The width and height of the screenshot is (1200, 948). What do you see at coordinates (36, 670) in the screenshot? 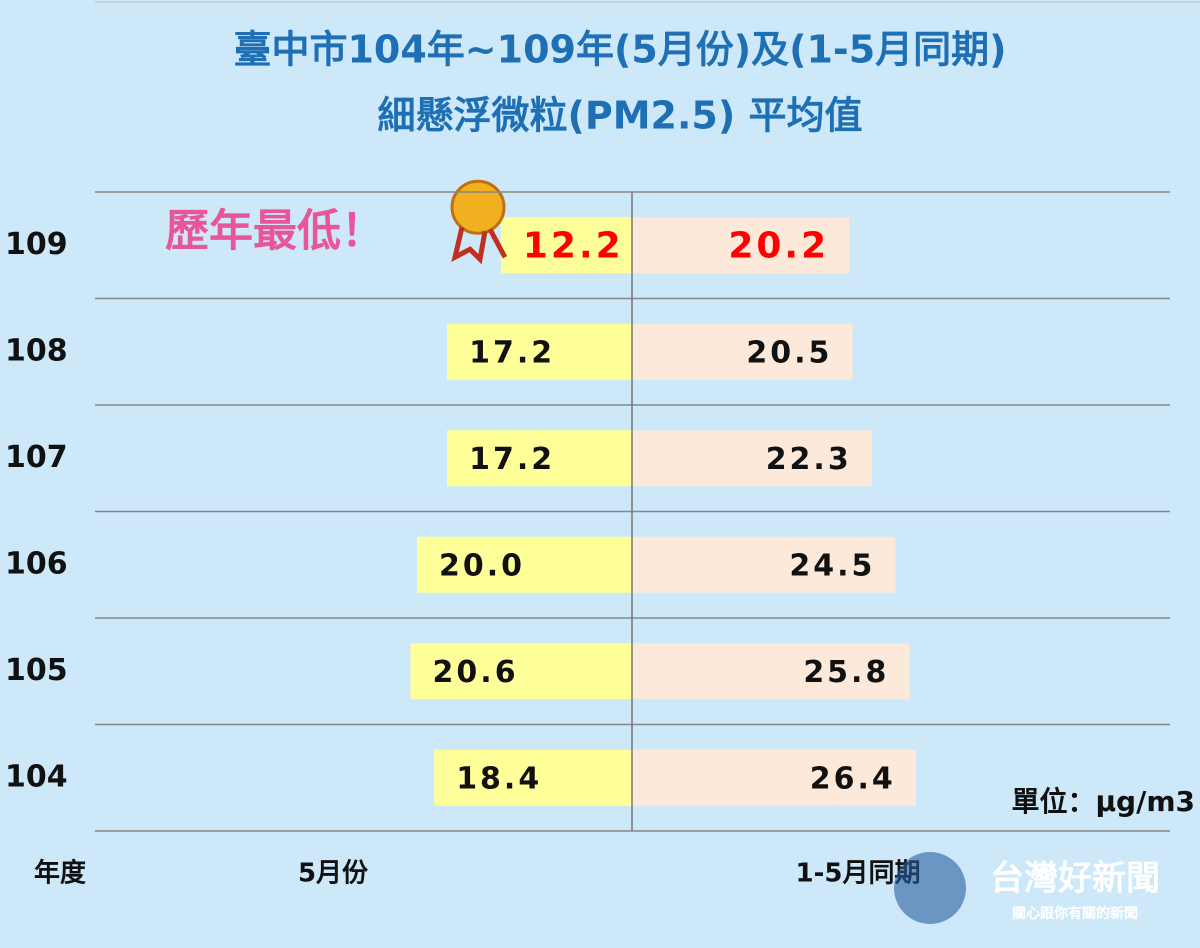
I see `category-label: 105` at bounding box center [36, 670].